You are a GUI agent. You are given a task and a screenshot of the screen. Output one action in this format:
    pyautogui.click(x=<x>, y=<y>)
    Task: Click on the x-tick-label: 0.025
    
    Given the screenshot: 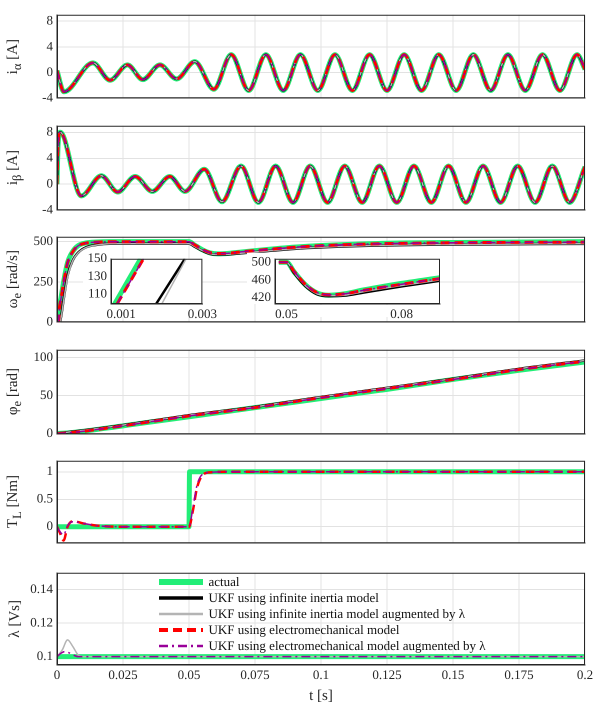 What is the action you would take?
    pyautogui.click(x=123, y=674)
    